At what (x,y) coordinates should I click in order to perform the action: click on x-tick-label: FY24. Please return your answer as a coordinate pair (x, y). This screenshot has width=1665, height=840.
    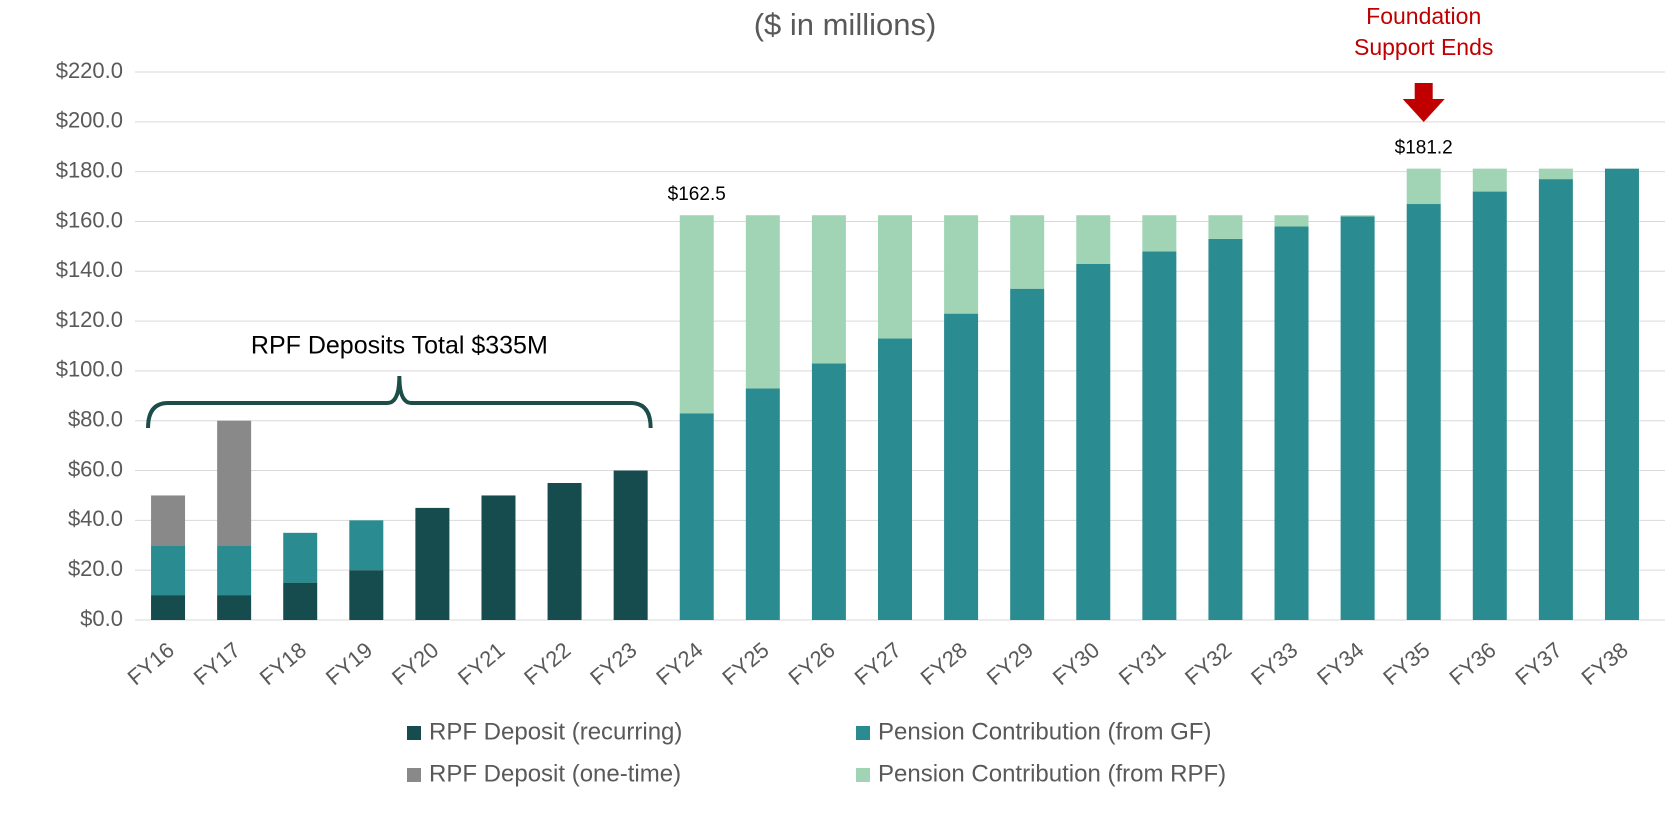
    Looking at the image, I should click on (679, 663).